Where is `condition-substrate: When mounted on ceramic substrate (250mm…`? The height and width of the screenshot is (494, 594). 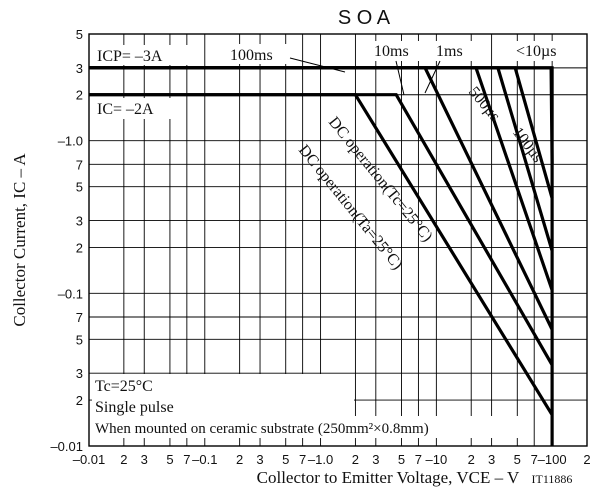
condition-substrate: When mounted on ceramic substrate (250mm… is located at coordinates (262, 429).